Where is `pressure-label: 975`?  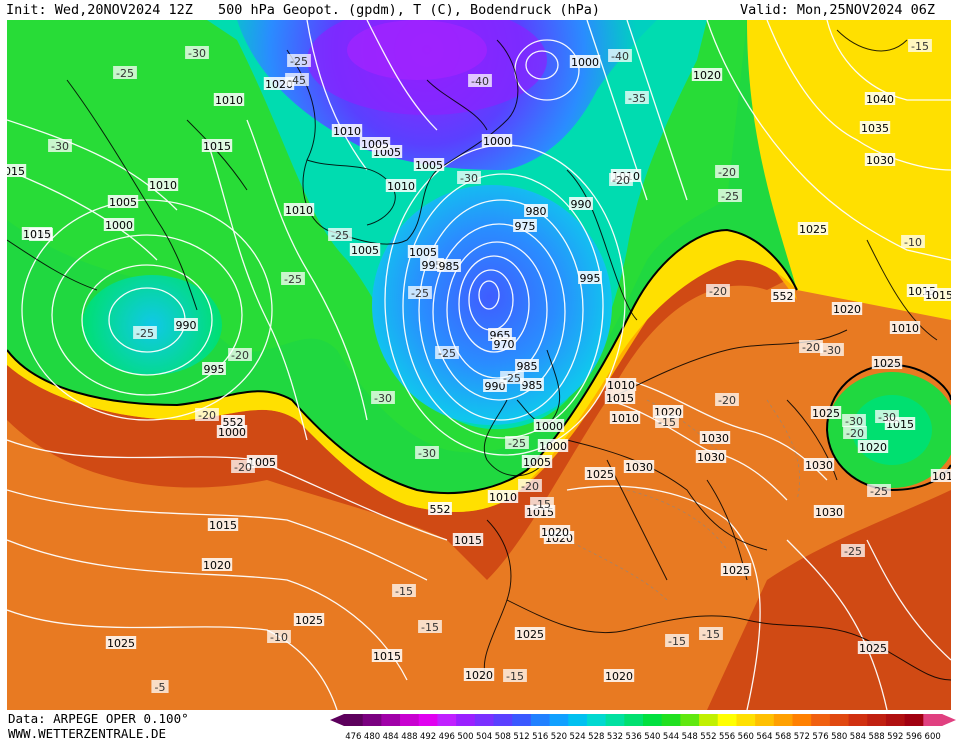
pressure-label: 975 is located at coordinates (525, 226).